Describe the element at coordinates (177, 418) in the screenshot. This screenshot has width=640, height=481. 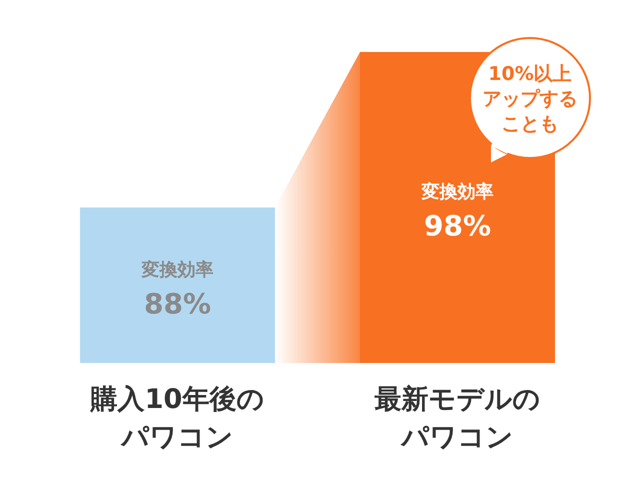
I see `x-tick-label: 購入10年後のパワコン` at that location.